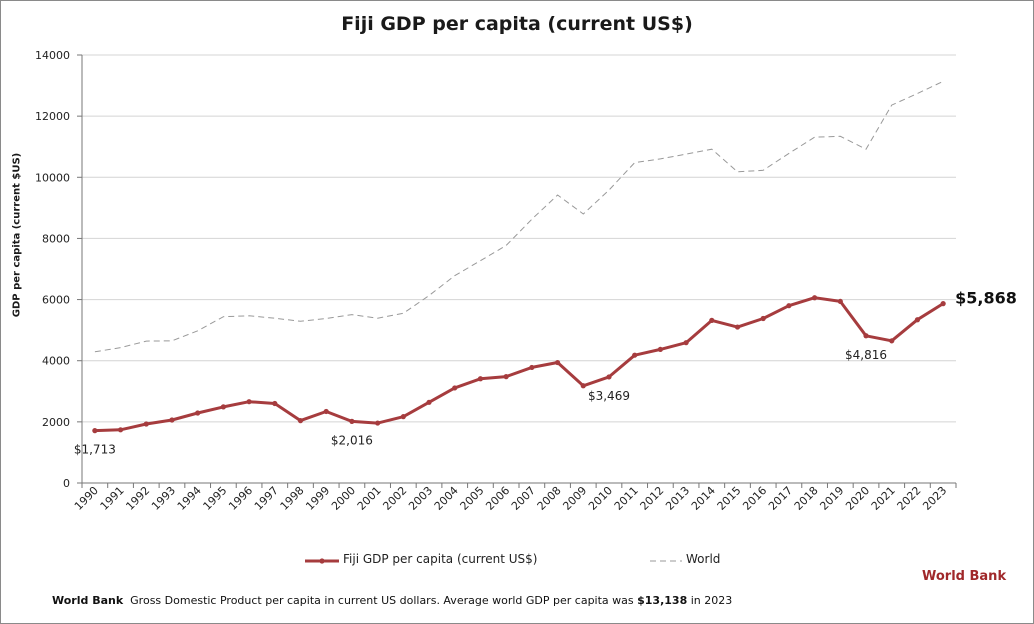  I want to click on y-tick-label: 4000, so click(56, 361).